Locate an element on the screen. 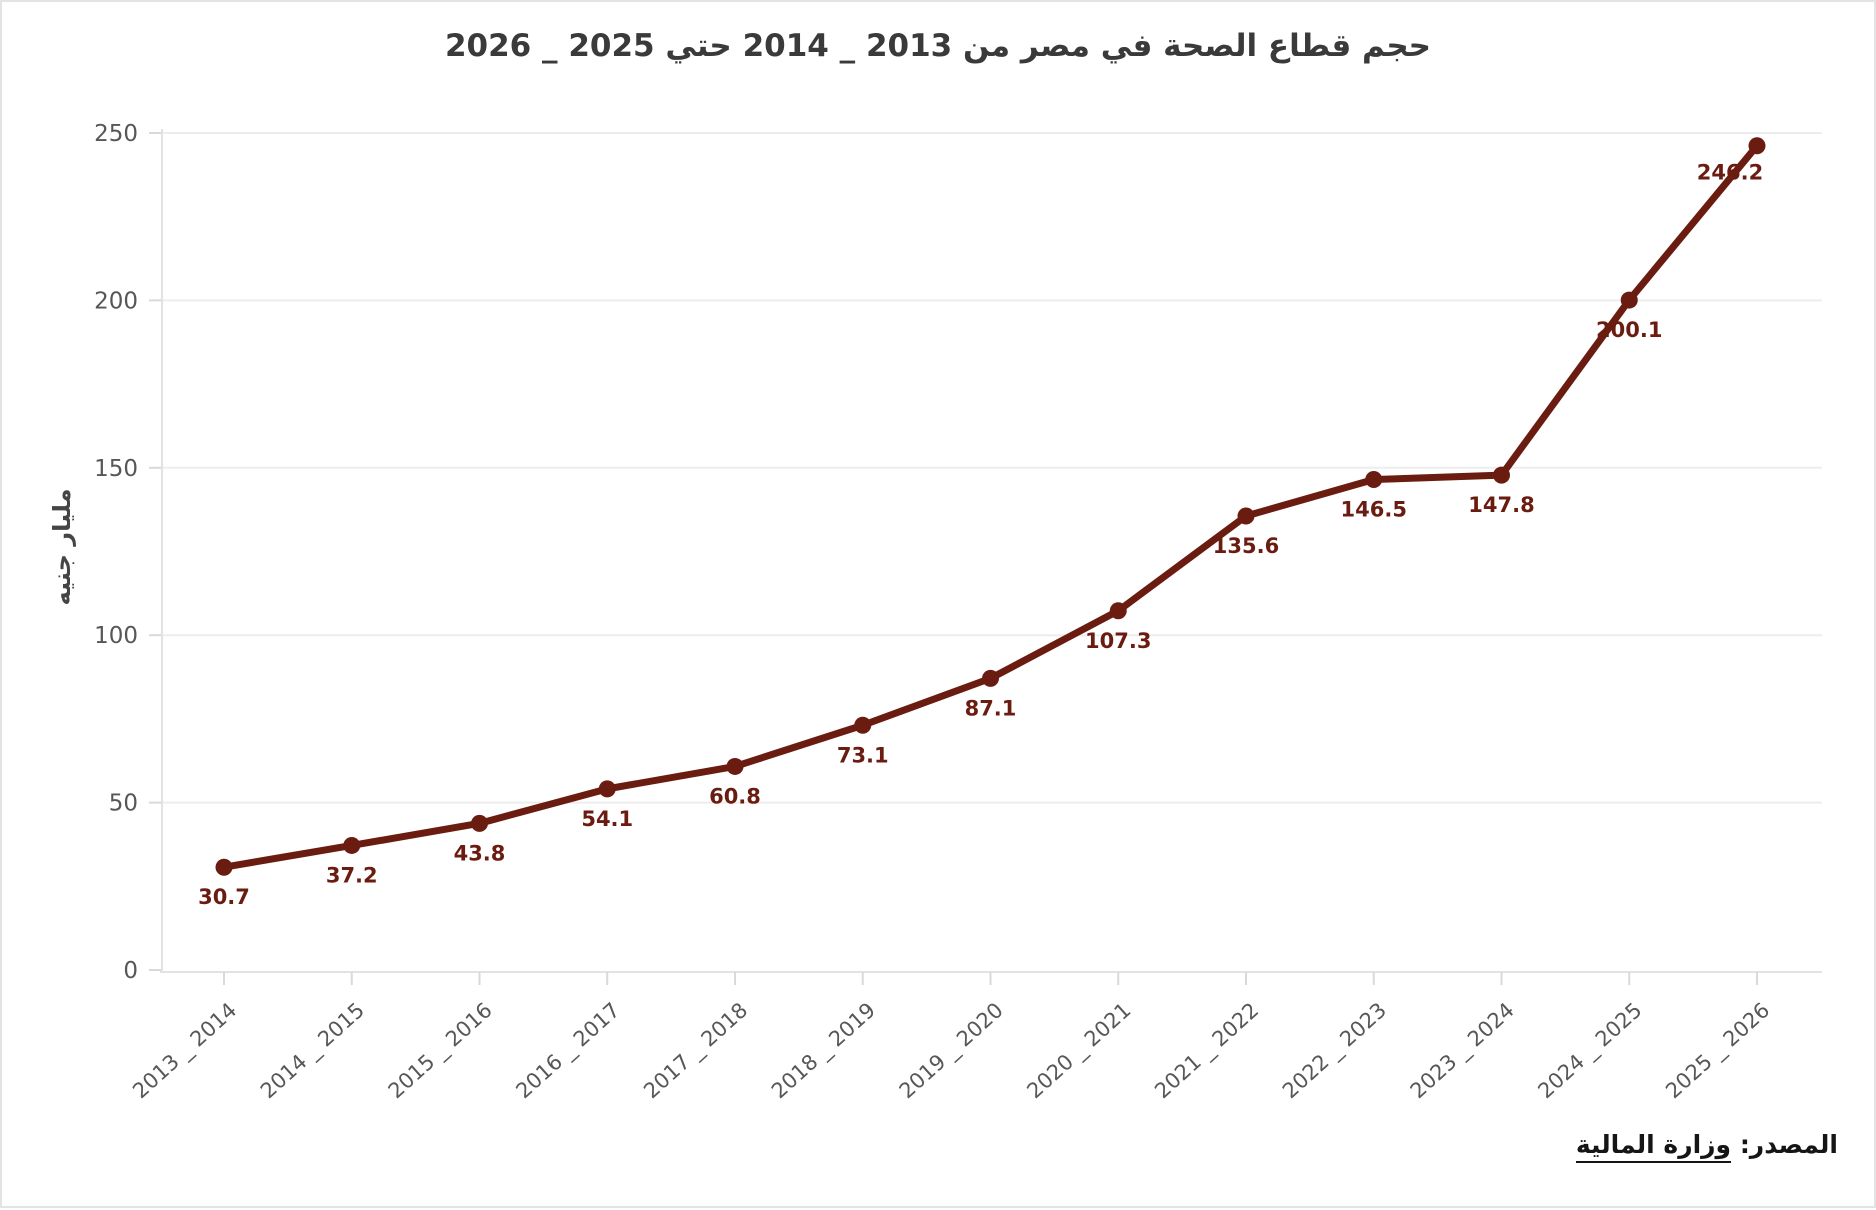 The height and width of the screenshot is (1210, 1876). y-tick-label: 250 is located at coordinates (116, 134).